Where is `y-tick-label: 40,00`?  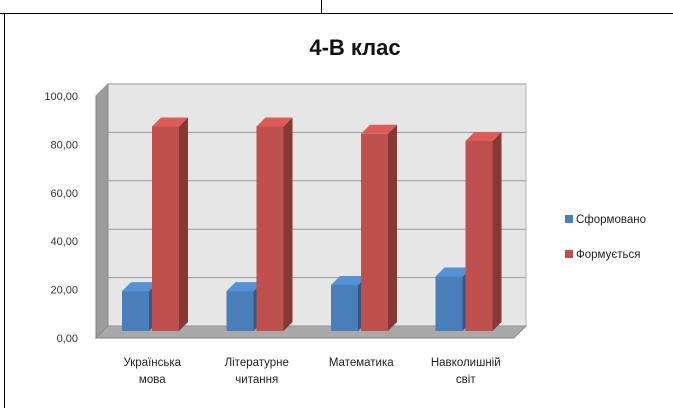 y-tick-label: 40,00 is located at coordinates (64, 242).